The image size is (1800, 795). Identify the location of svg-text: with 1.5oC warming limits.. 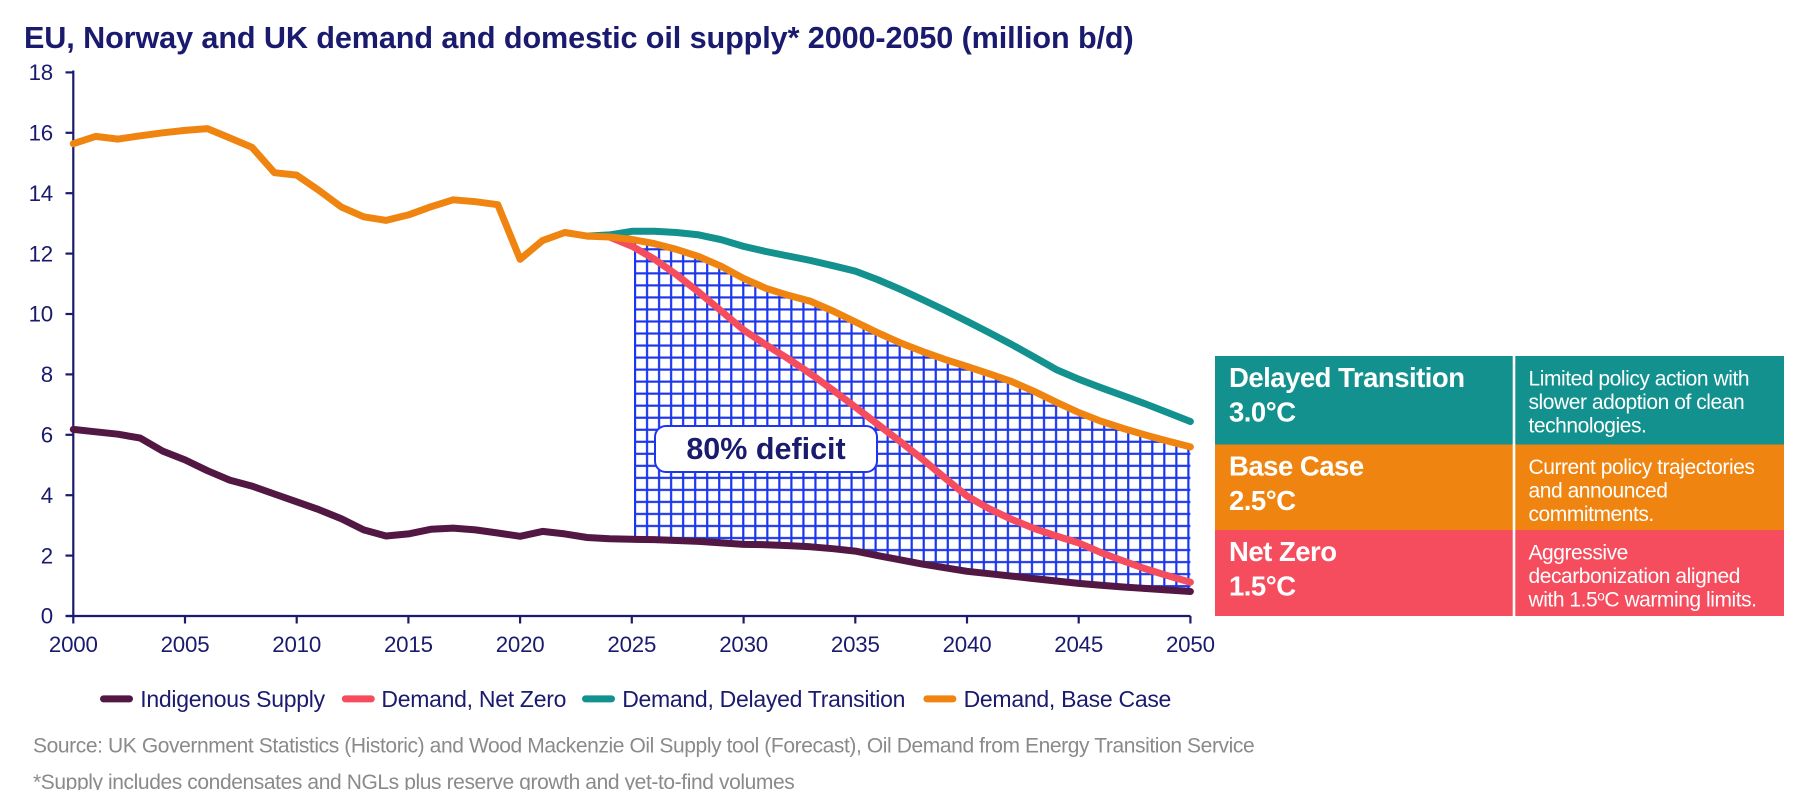
(1642, 600).